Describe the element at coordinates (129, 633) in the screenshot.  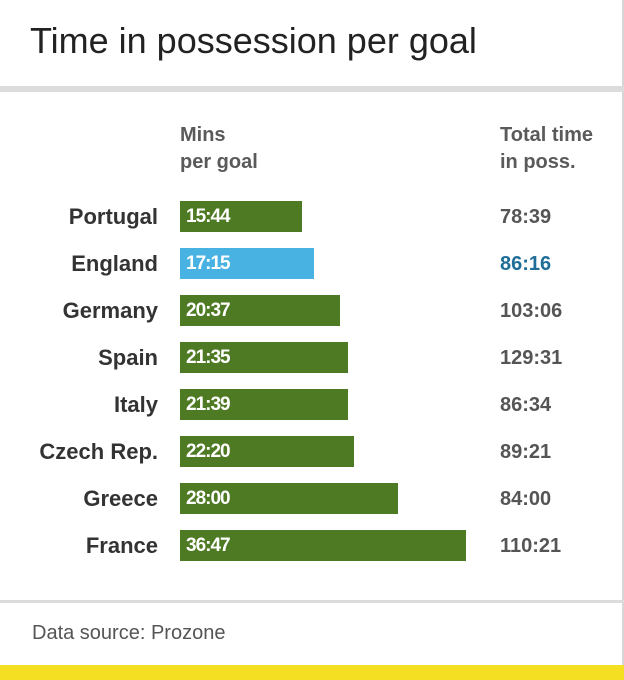
I see `data-source-note: Data source: Prozone` at that location.